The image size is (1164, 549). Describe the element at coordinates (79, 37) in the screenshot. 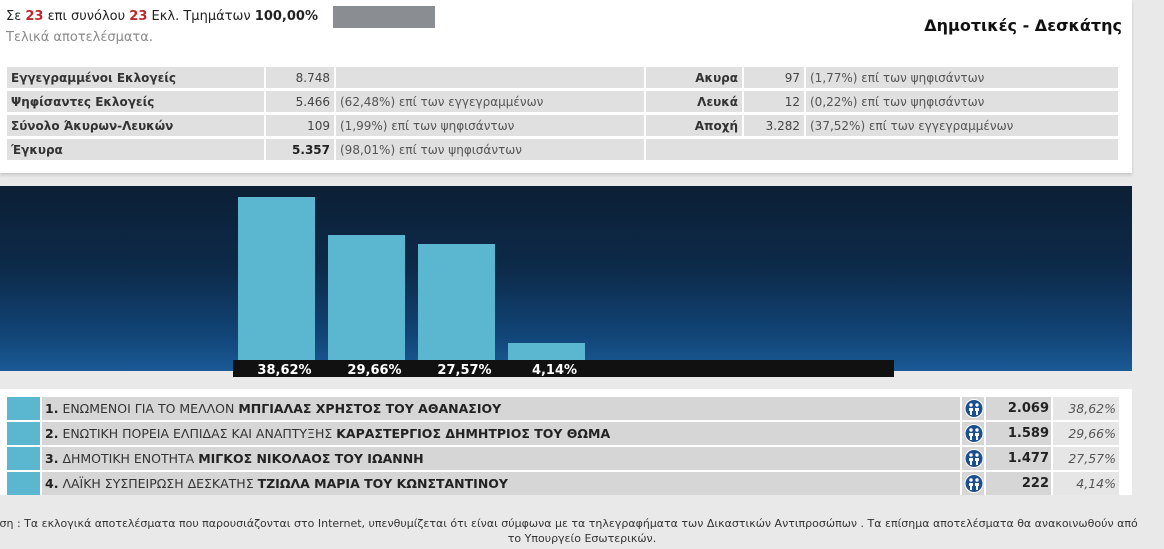

I see `status-text: Τελικά αποτελέσματα.` at that location.